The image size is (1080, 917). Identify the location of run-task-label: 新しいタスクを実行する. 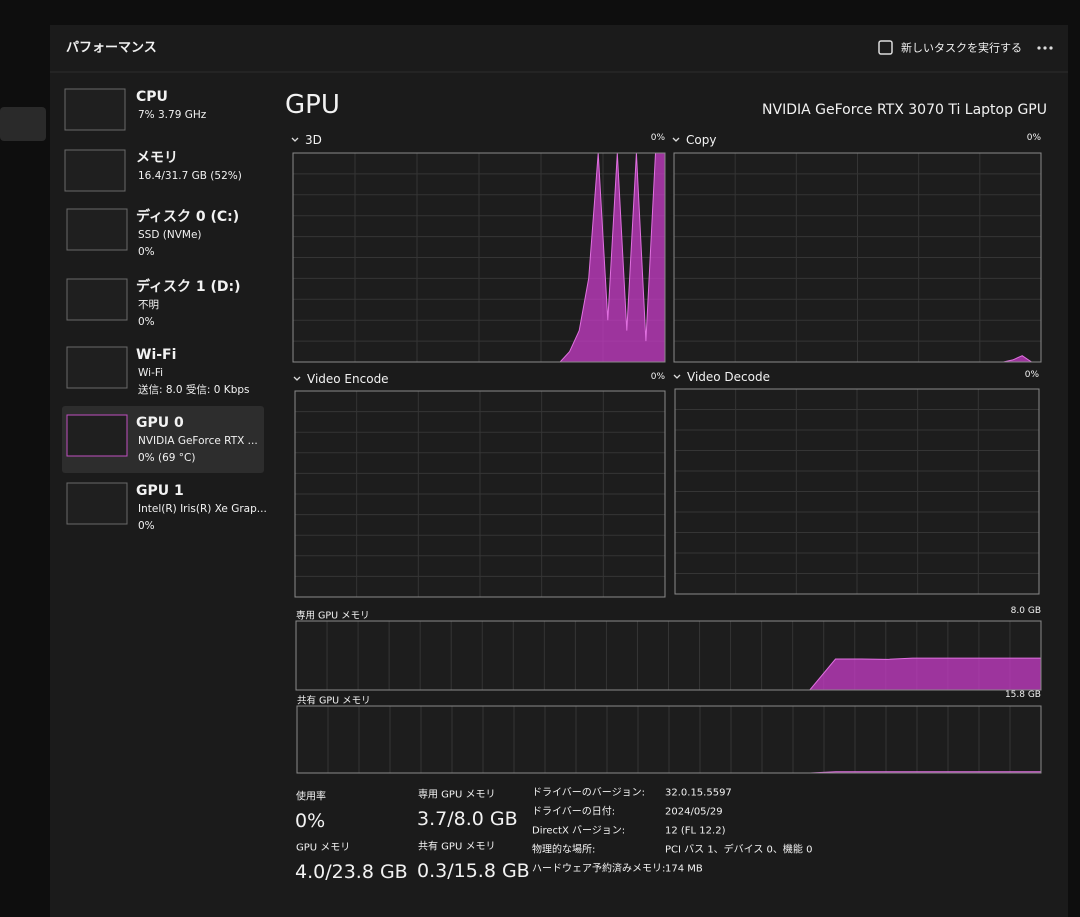
(961, 48).